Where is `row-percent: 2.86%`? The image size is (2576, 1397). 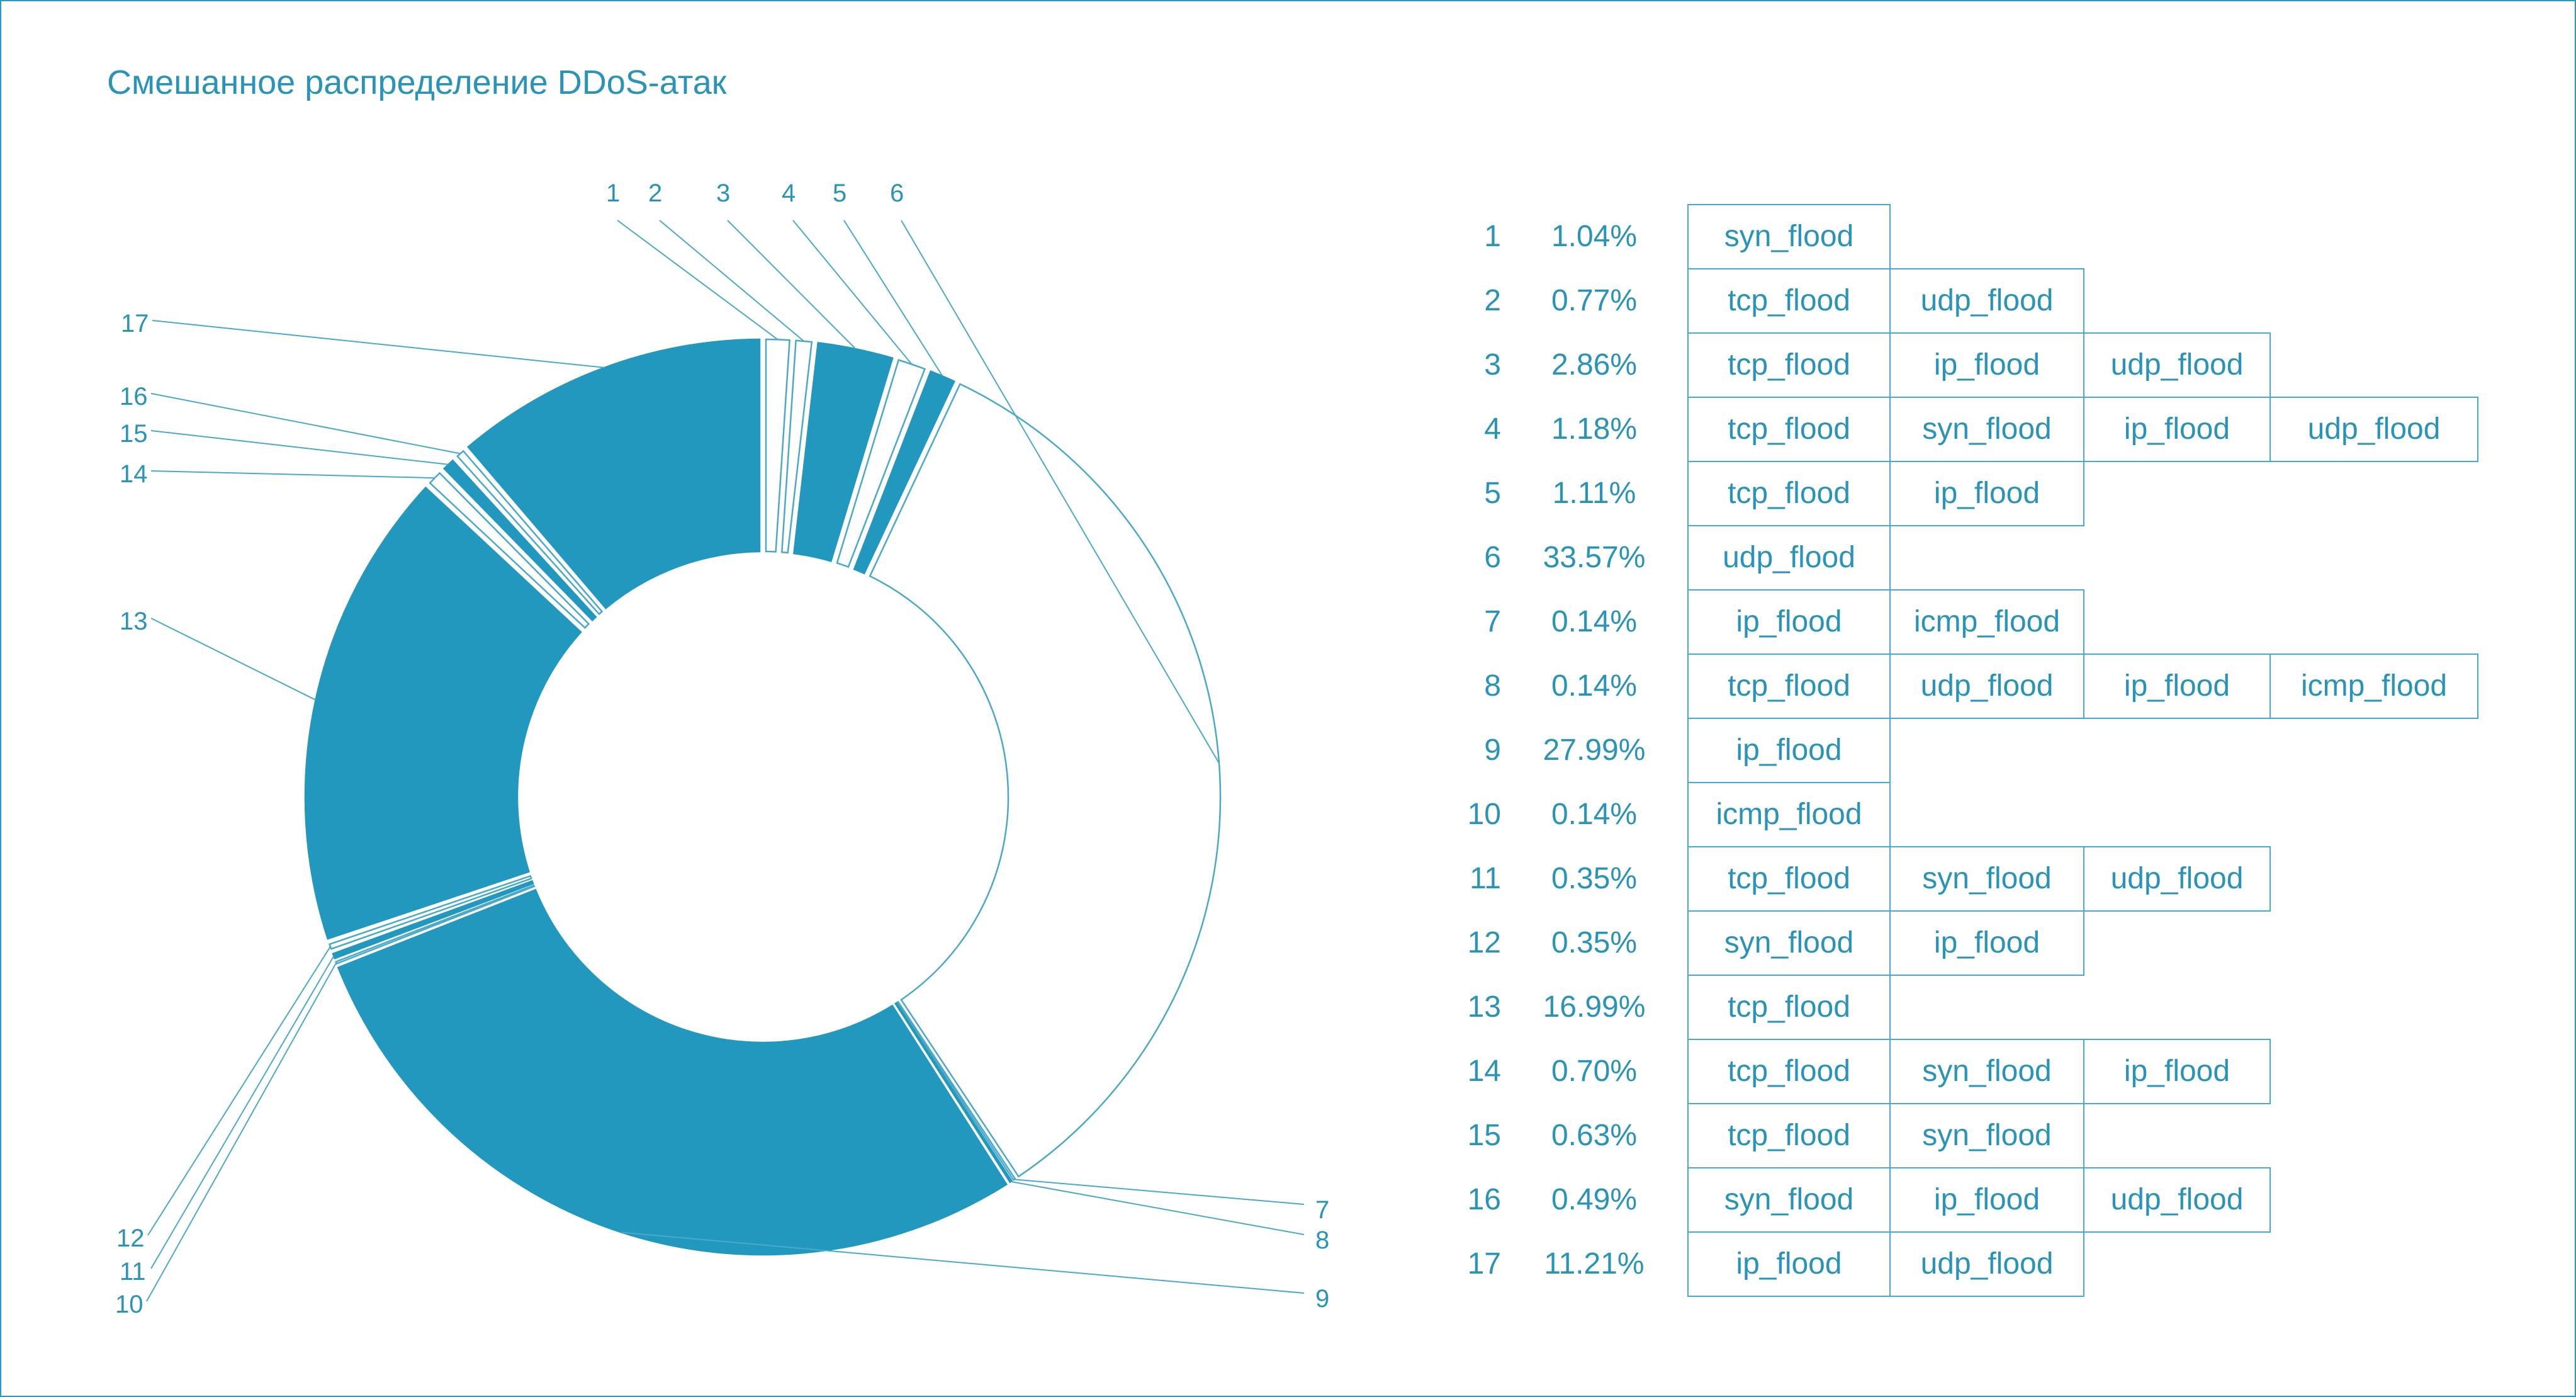
row-percent: 2.86% is located at coordinates (1594, 365).